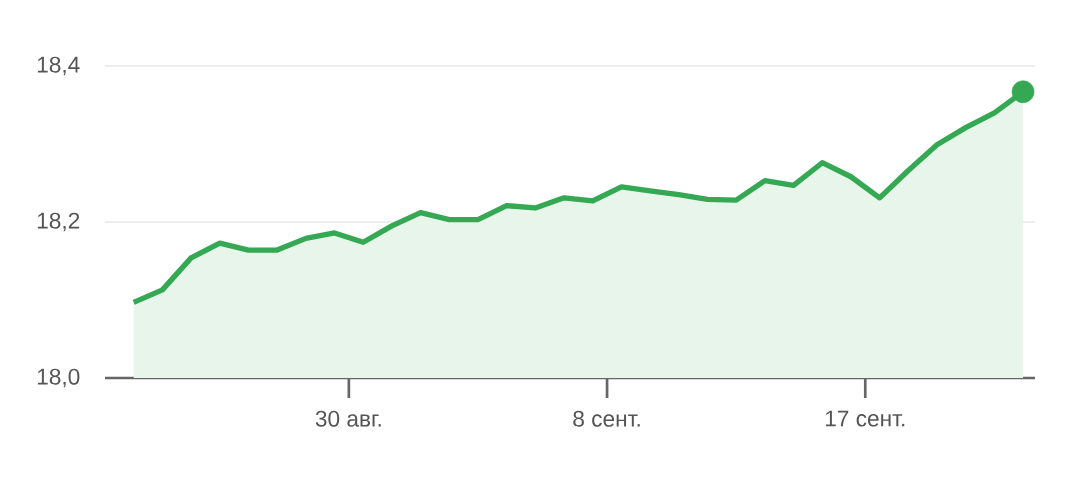 Image resolution: width=1080 pixels, height=482 pixels. Describe the element at coordinates (348, 418) in the screenshot. I see `x-tick-label: 30 авг.` at that location.